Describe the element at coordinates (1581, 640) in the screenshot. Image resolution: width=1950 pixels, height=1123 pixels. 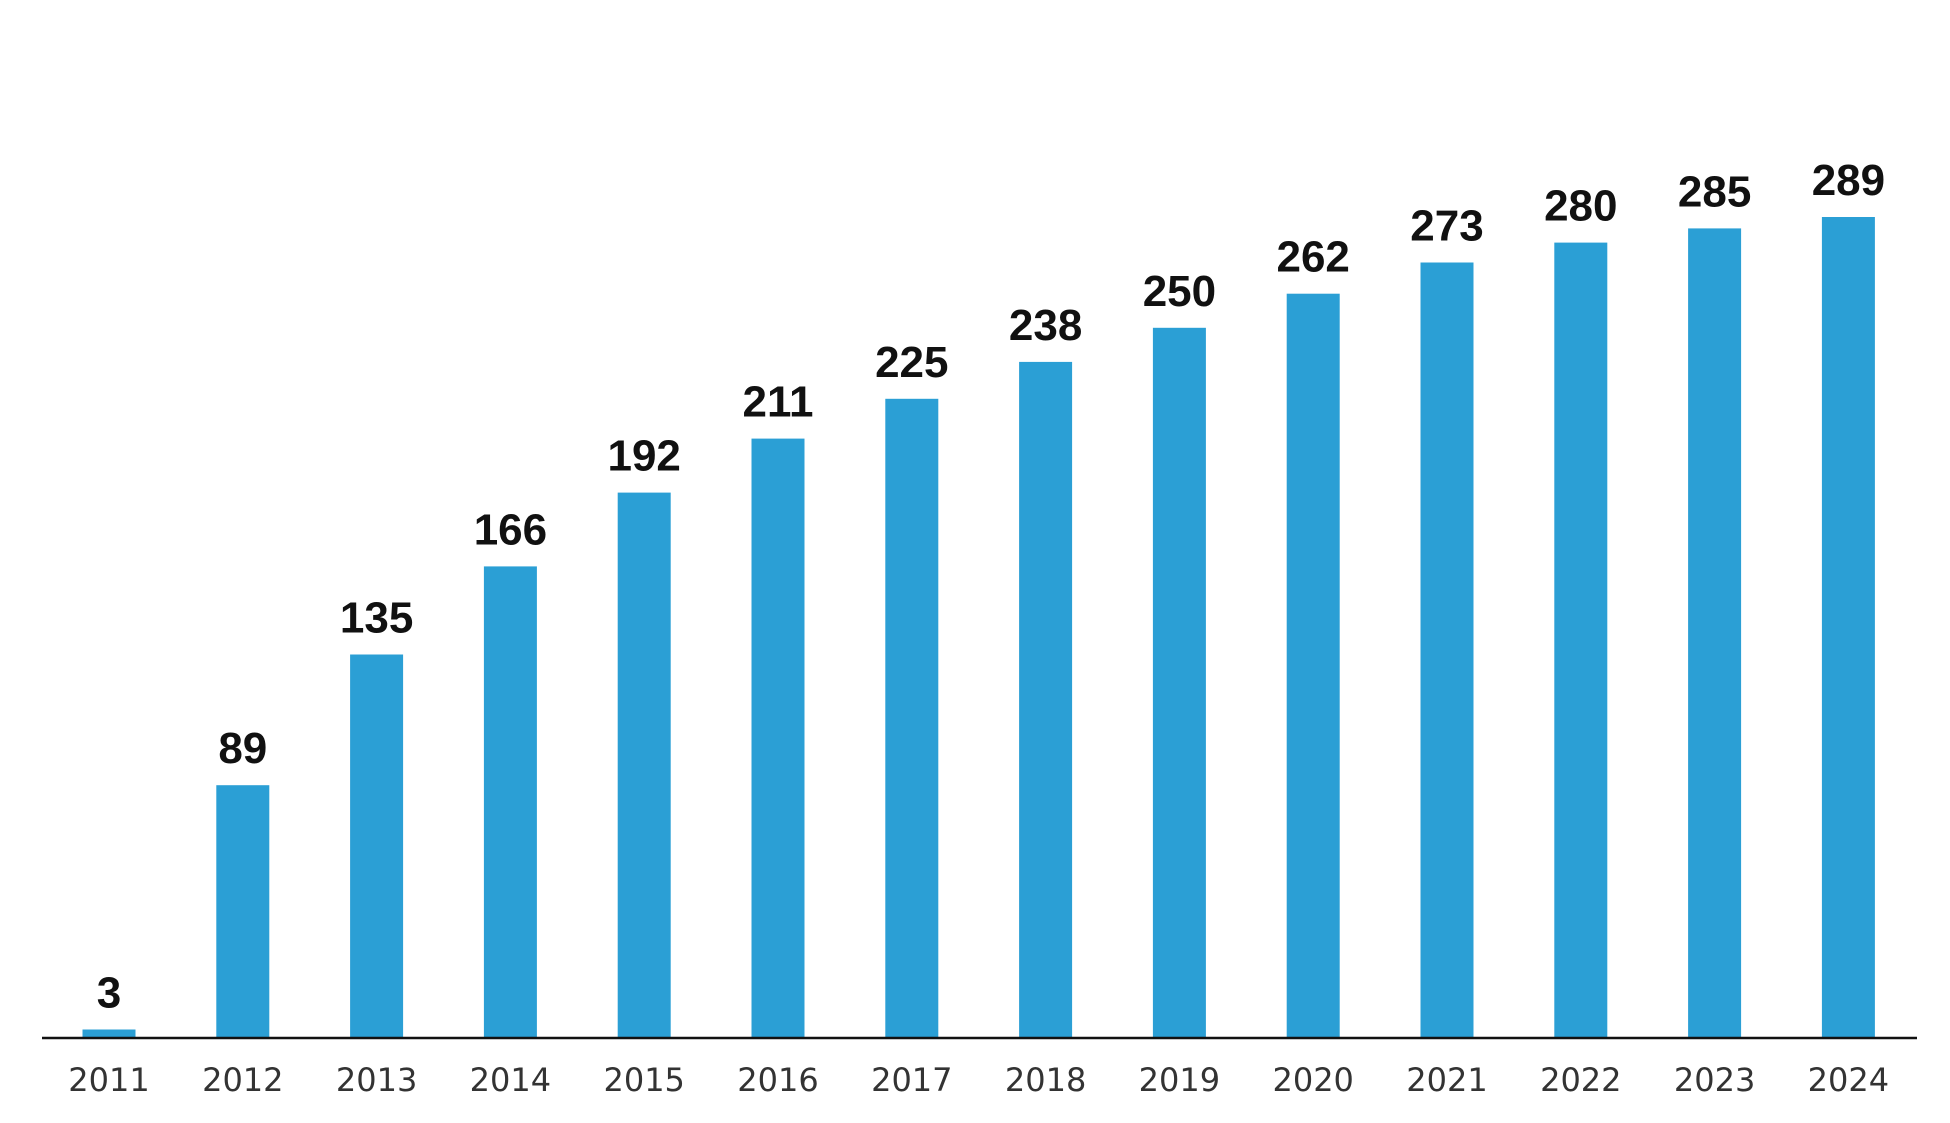
I see `bar-2022` at that location.